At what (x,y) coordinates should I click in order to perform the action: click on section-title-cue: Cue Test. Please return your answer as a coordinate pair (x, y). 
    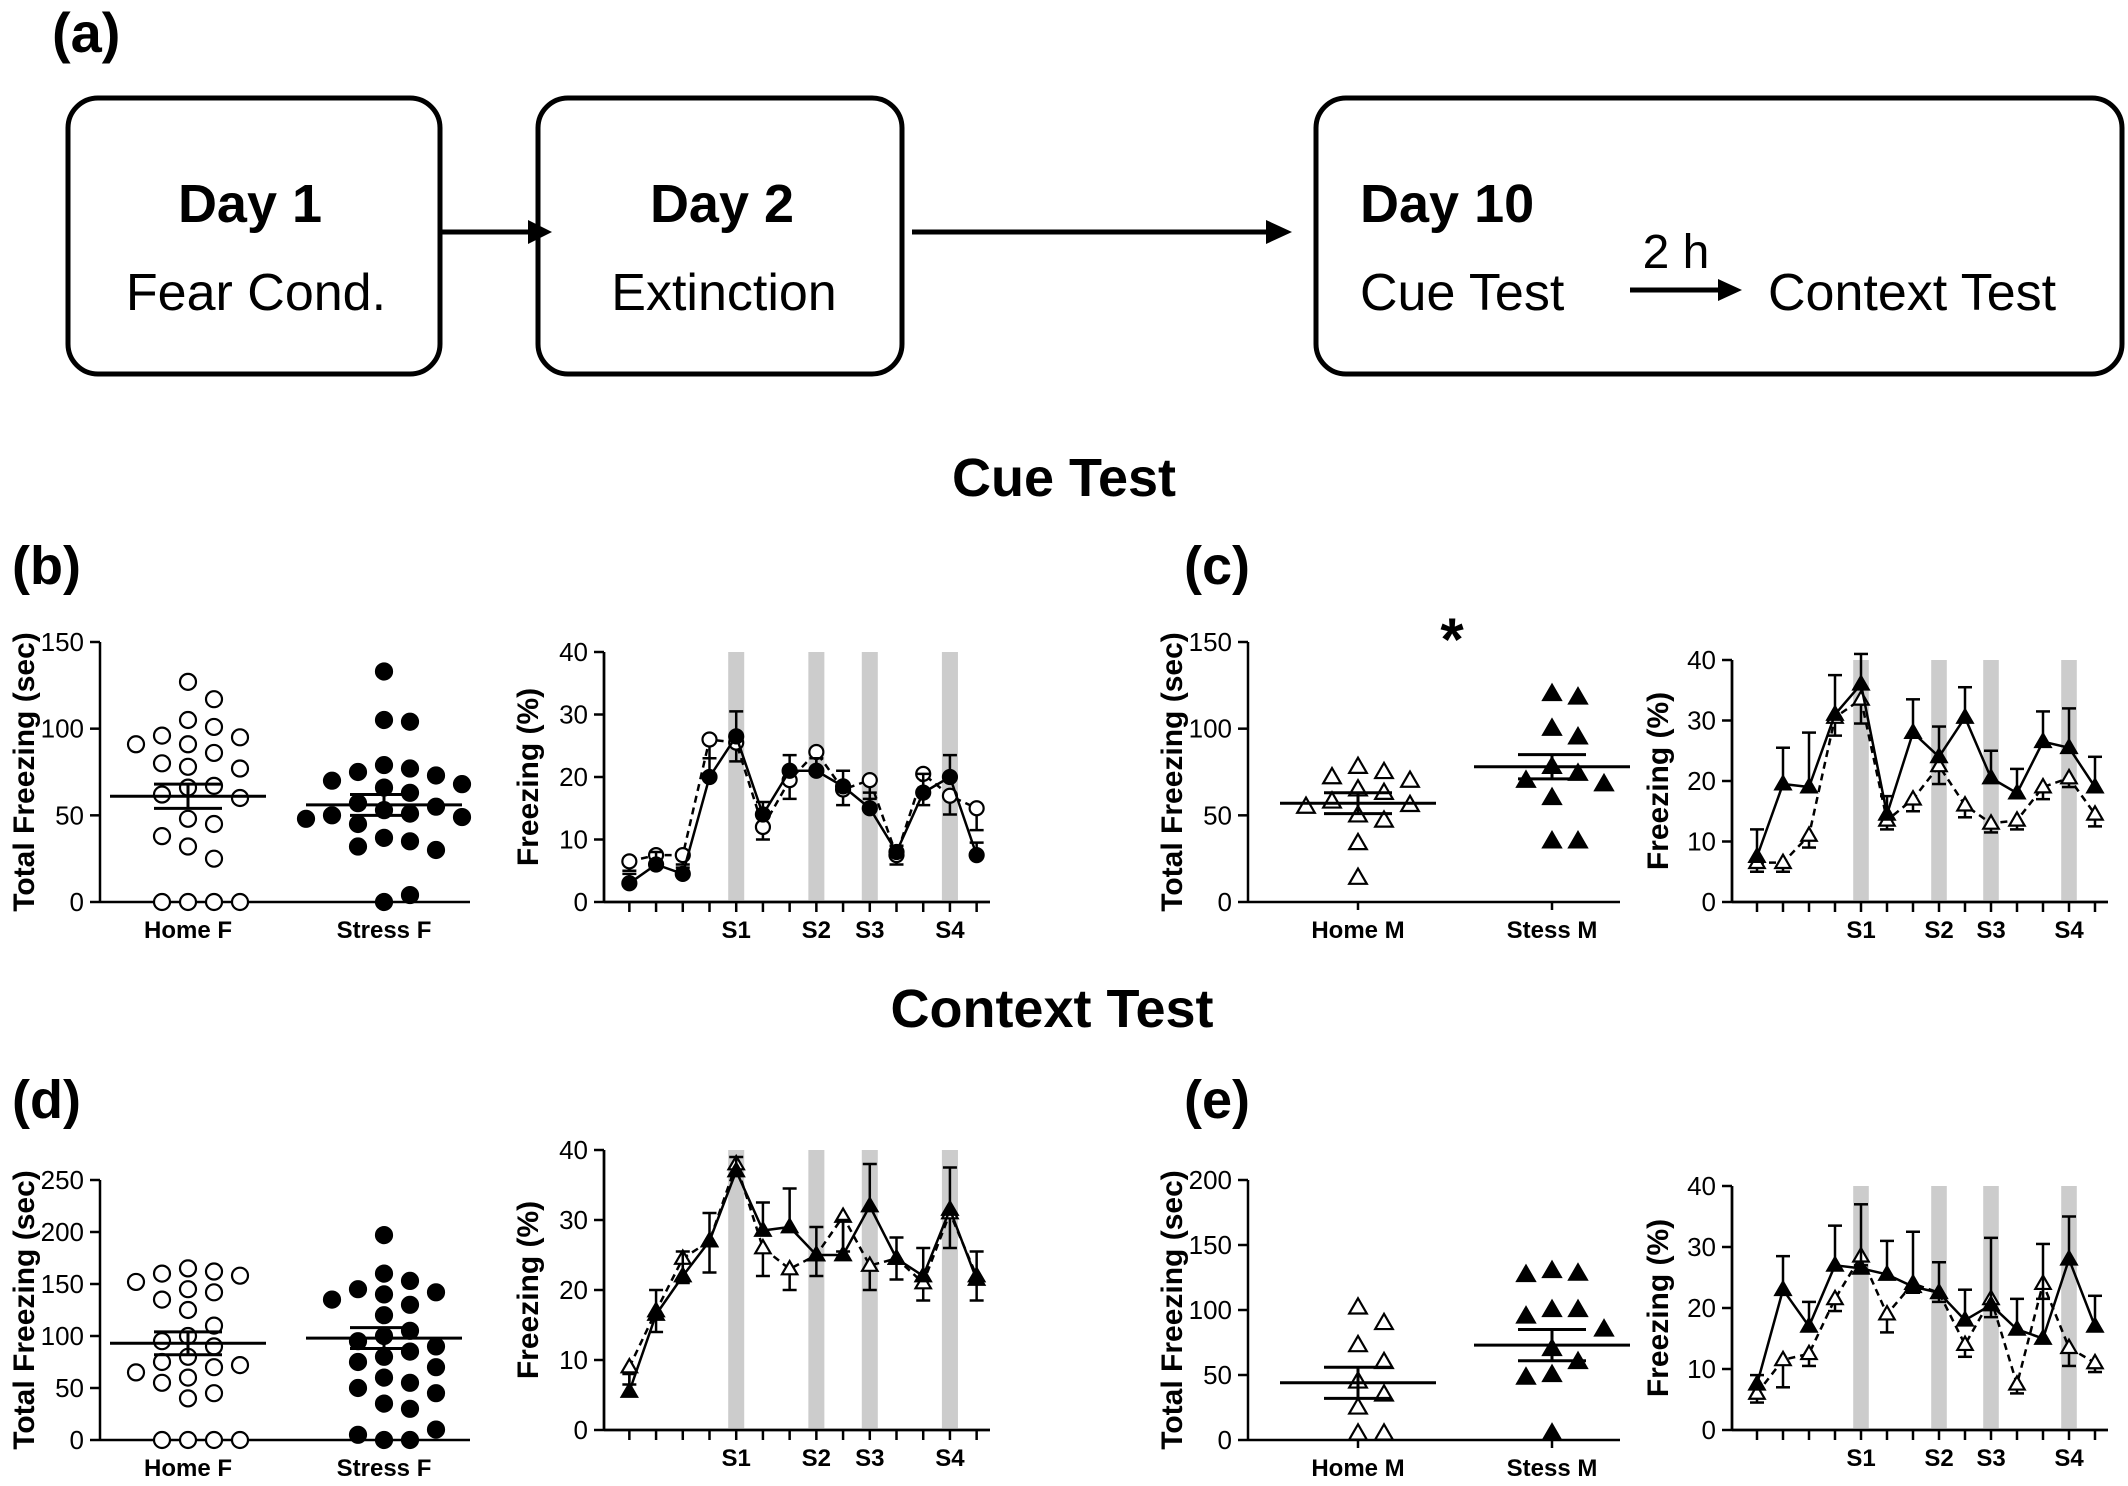
    Looking at the image, I should click on (1064, 478).